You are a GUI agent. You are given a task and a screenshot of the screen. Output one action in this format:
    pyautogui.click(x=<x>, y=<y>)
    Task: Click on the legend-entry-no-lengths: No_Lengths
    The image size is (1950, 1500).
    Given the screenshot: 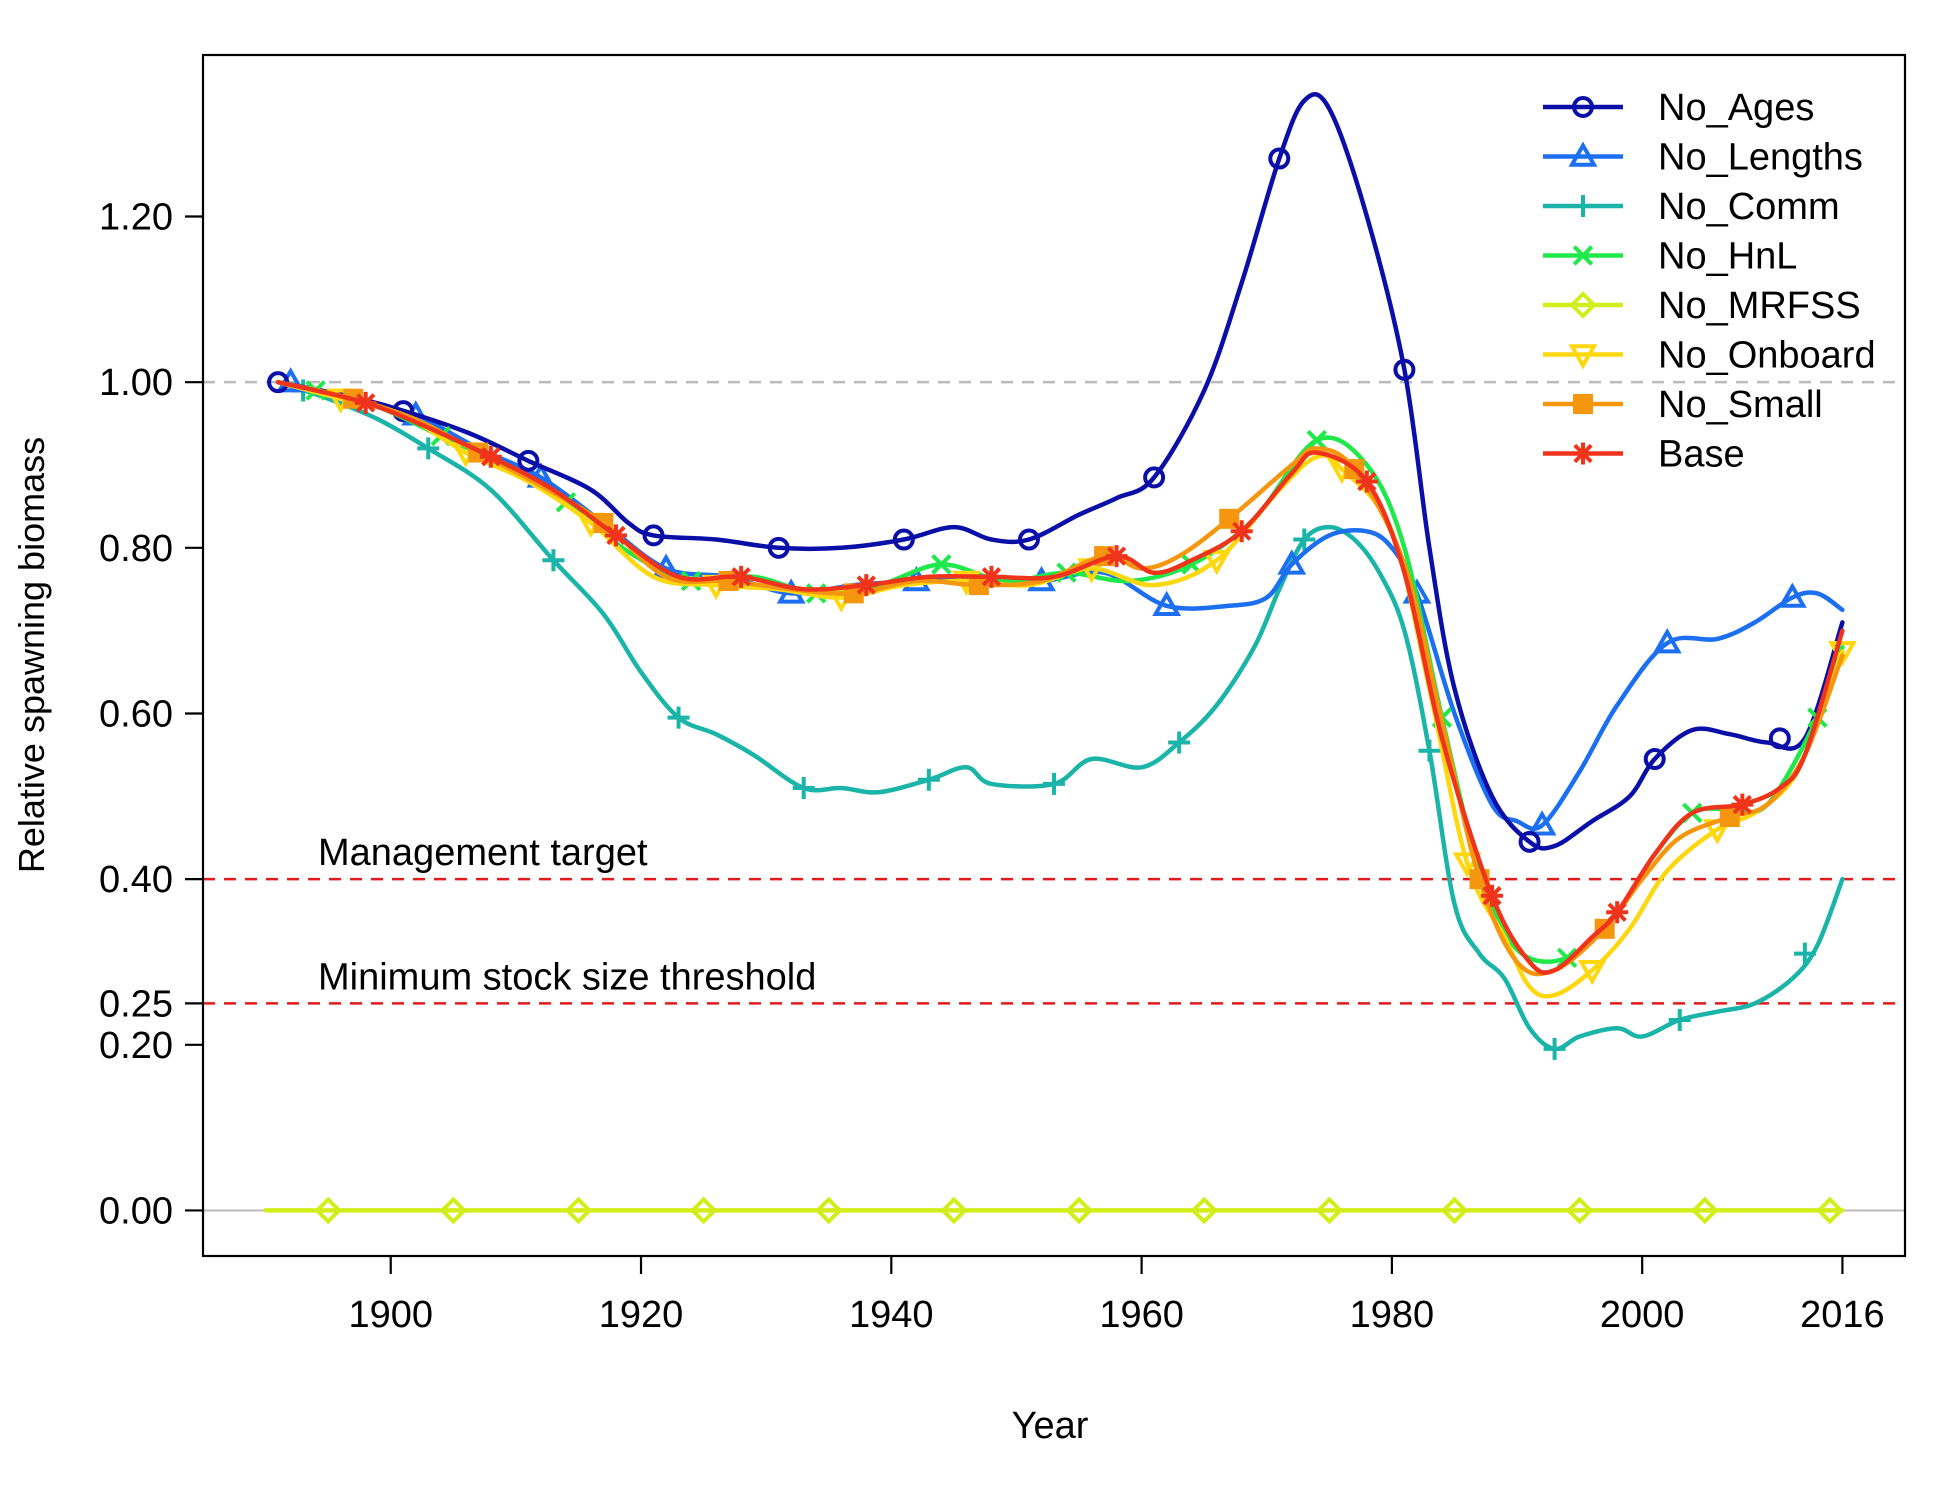 What is the action you would take?
    pyautogui.click(x=1703, y=158)
    